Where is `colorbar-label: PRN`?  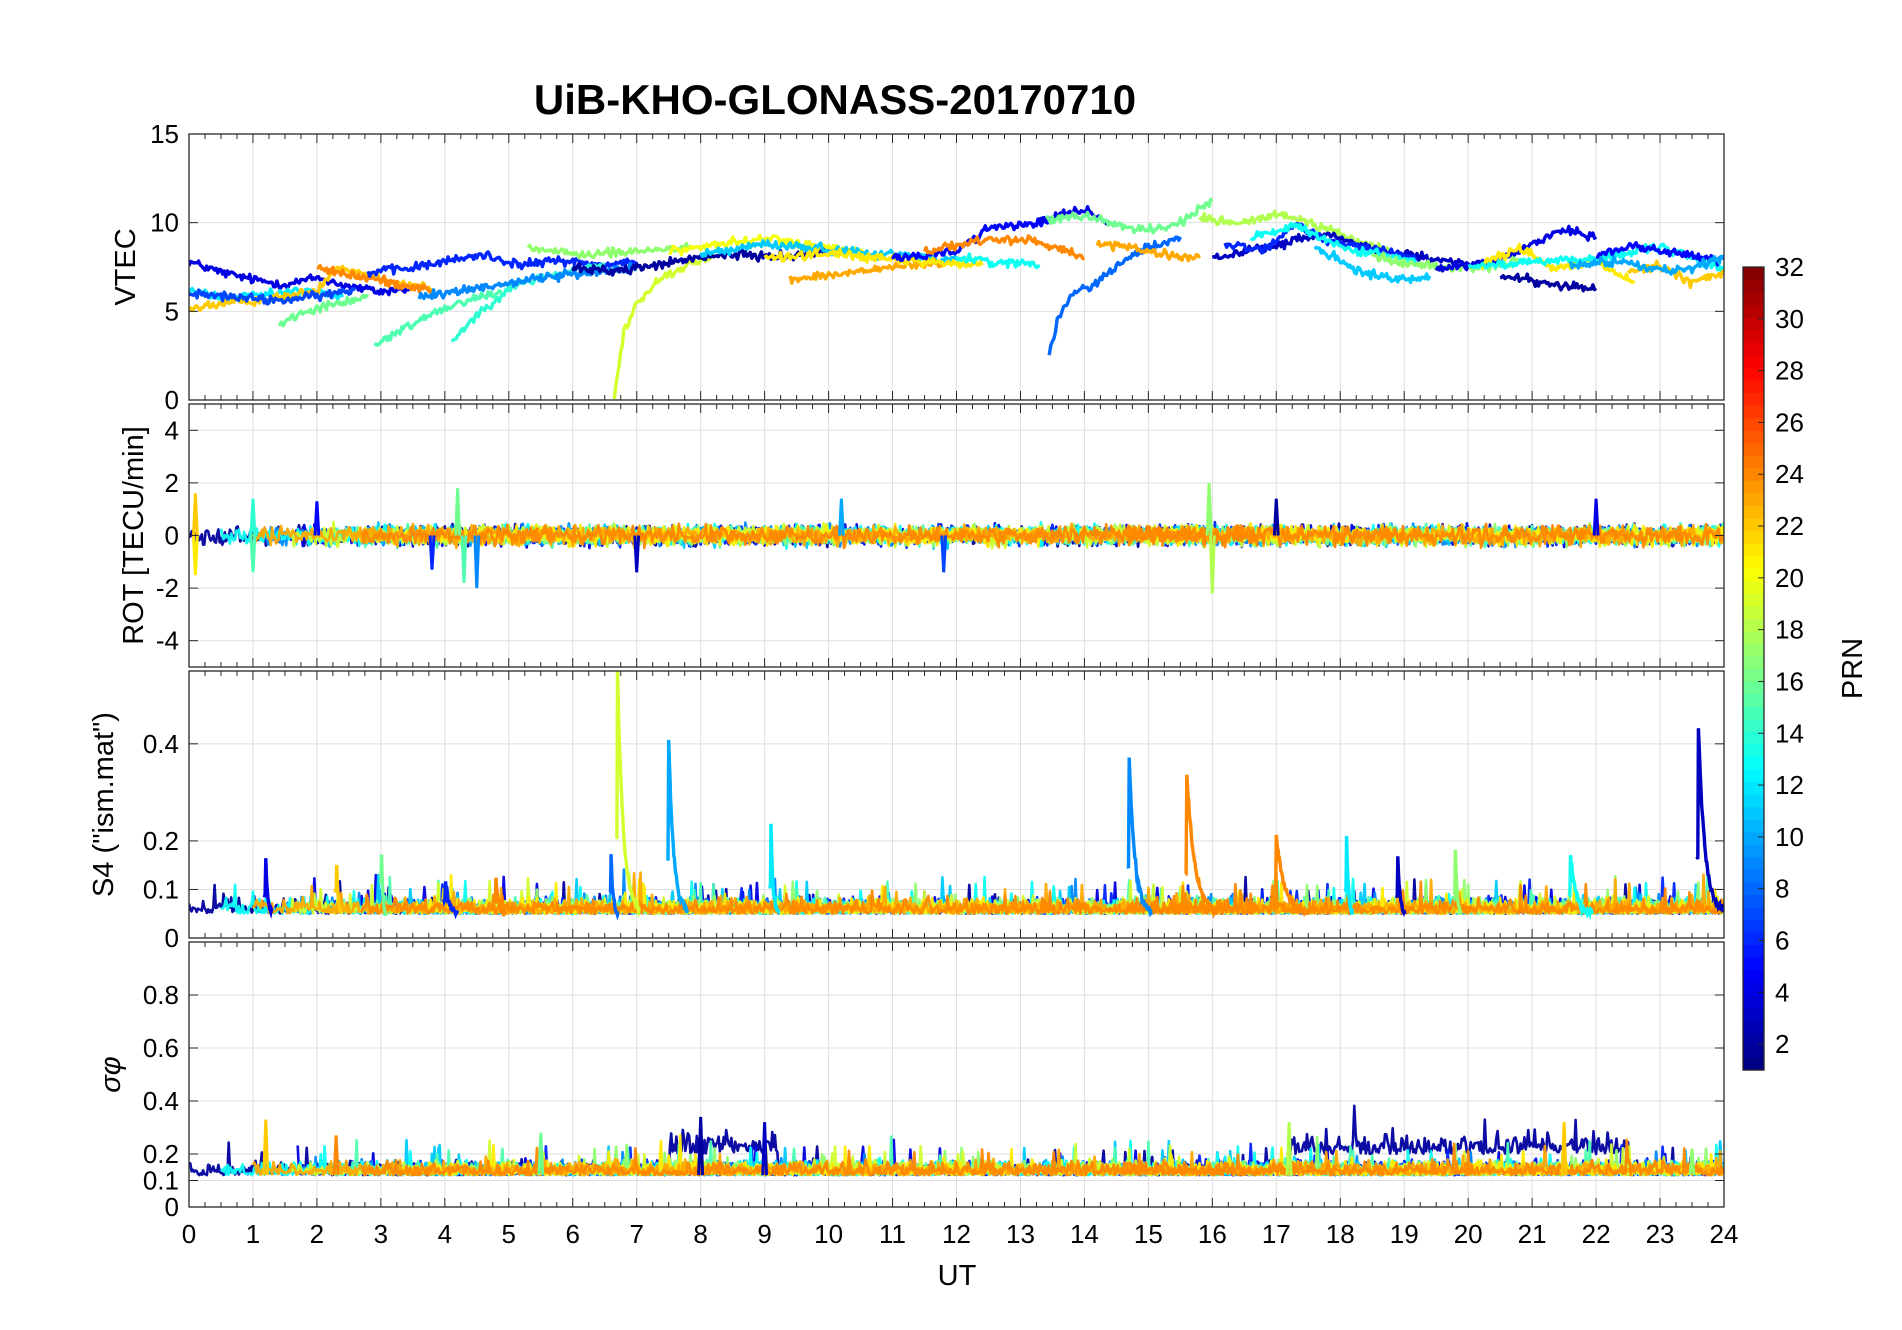 colorbar-label: PRN is located at coordinates (1853, 668).